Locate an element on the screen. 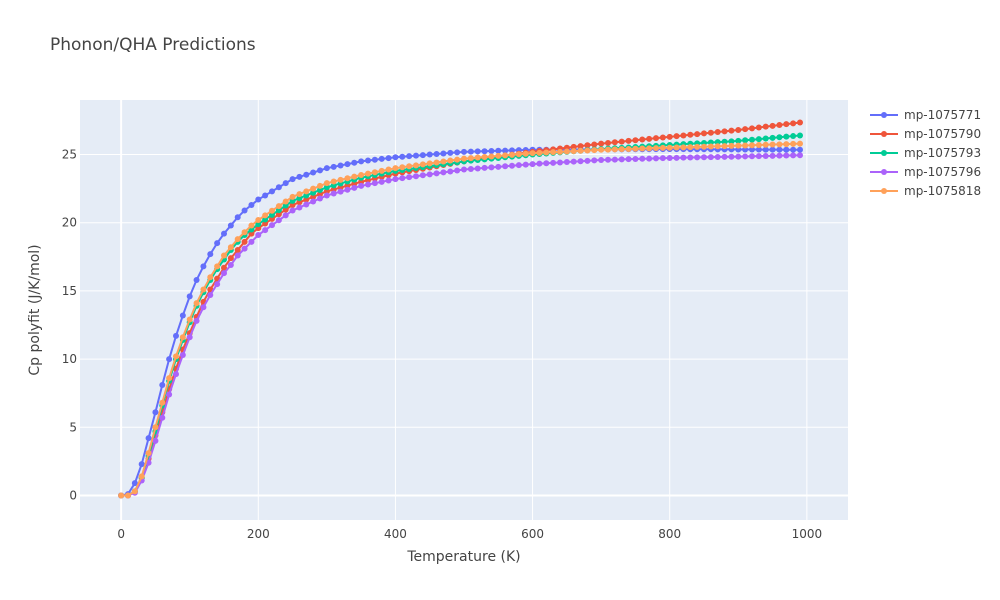 This screenshot has height=600, width=1000. legend-item-mp-1075790: mp-1075790 is located at coordinates (925, 134).